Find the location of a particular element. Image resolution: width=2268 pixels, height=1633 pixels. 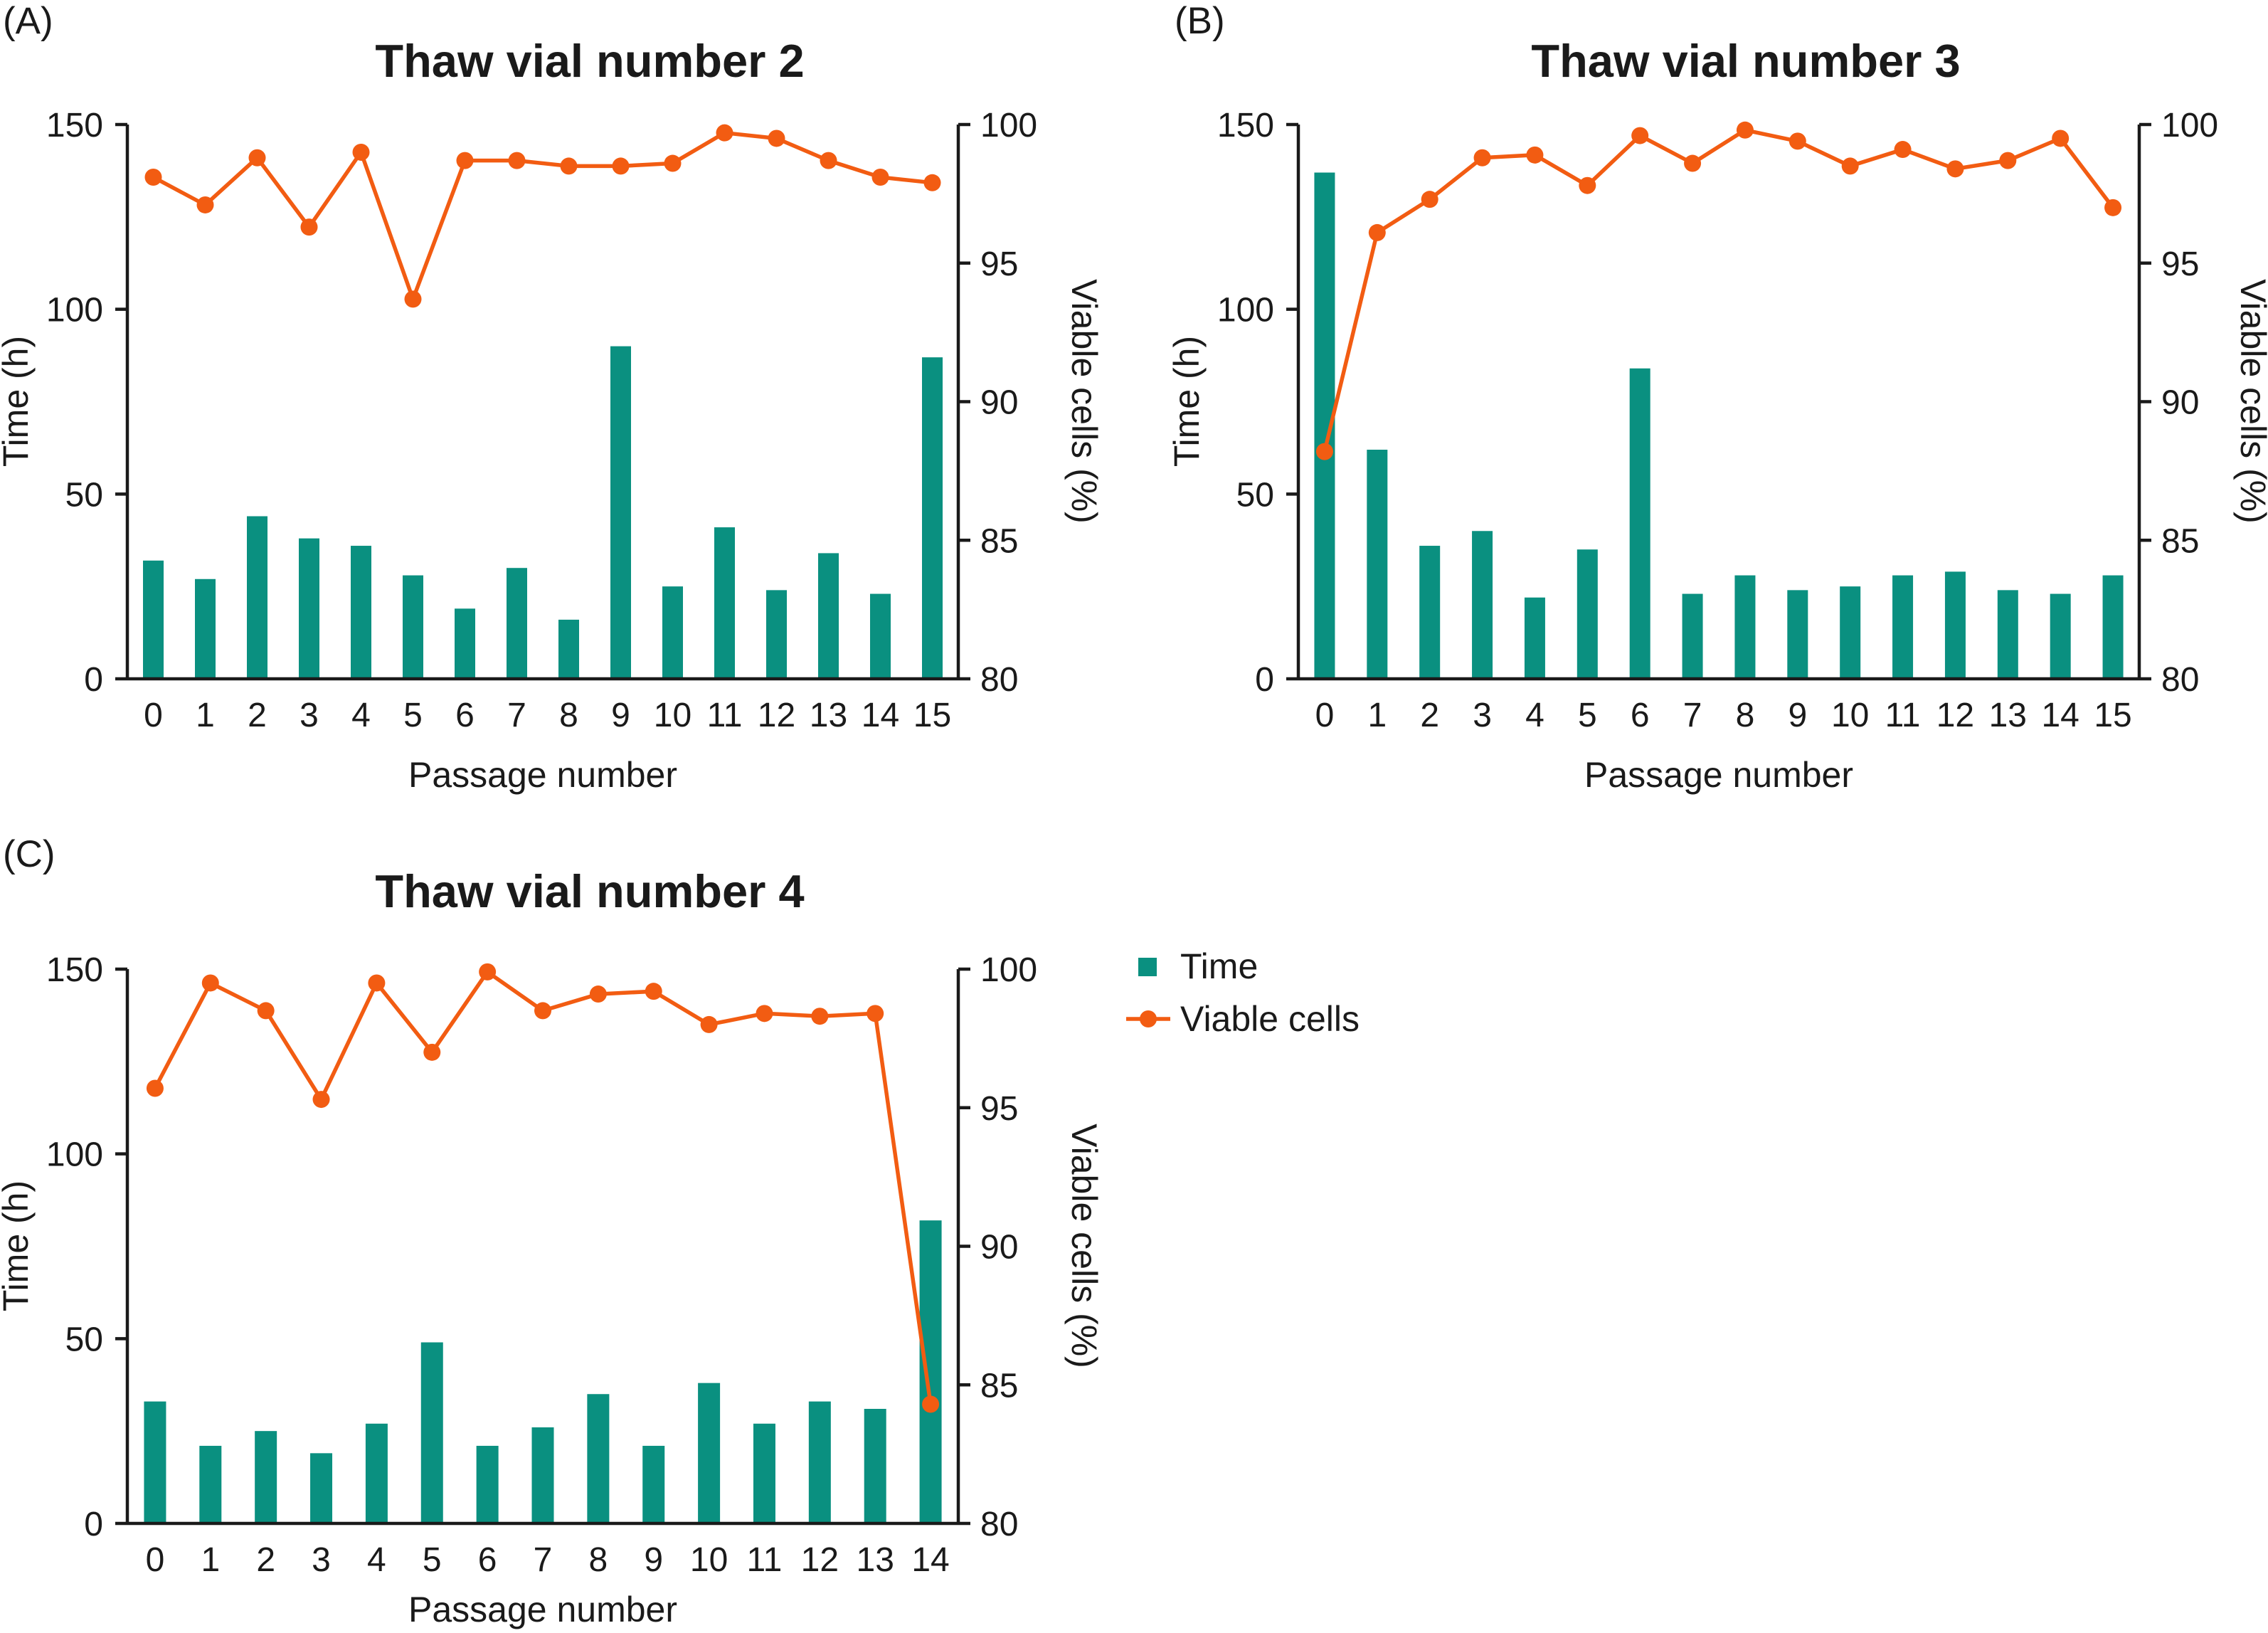

panel-c-time-bar-p1 is located at coordinates (210, 1484).